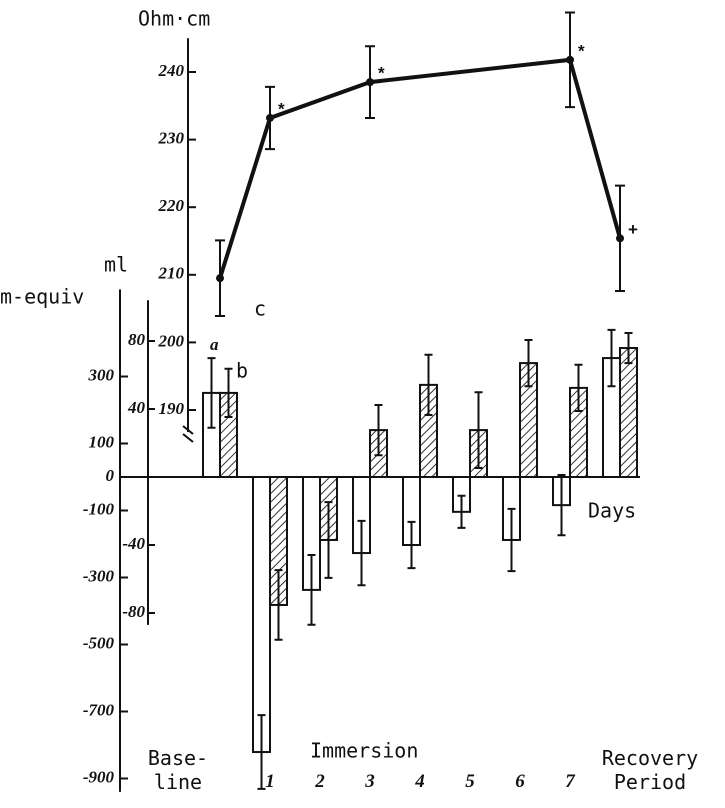 The image size is (725, 808). What do you see at coordinates (270, 781) in the screenshot?
I see `x-tick-label: 1` at bounding box center [270, 781].